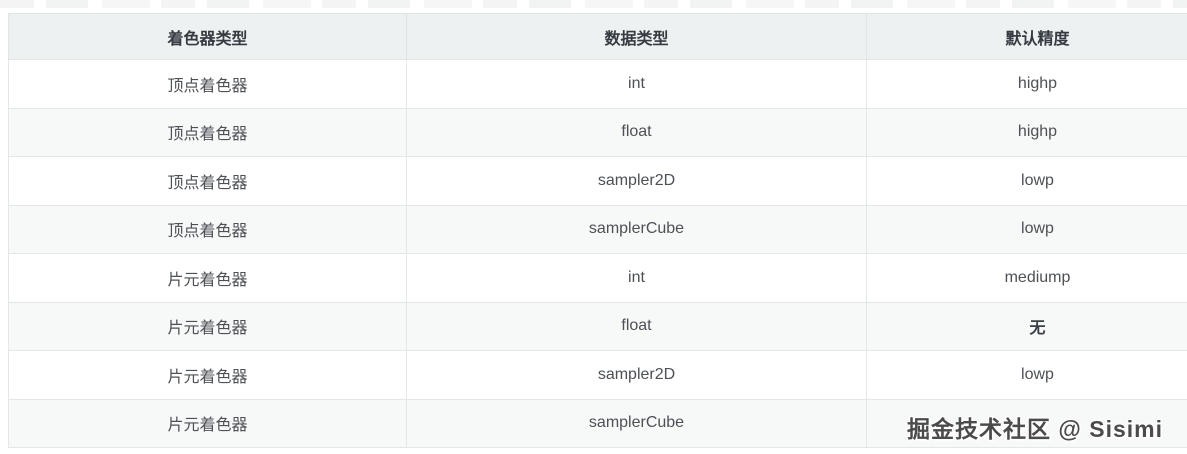  Describe the element at coordinates (593, 4) in the screenshot. I see `cropped-content-artifact` at that location.